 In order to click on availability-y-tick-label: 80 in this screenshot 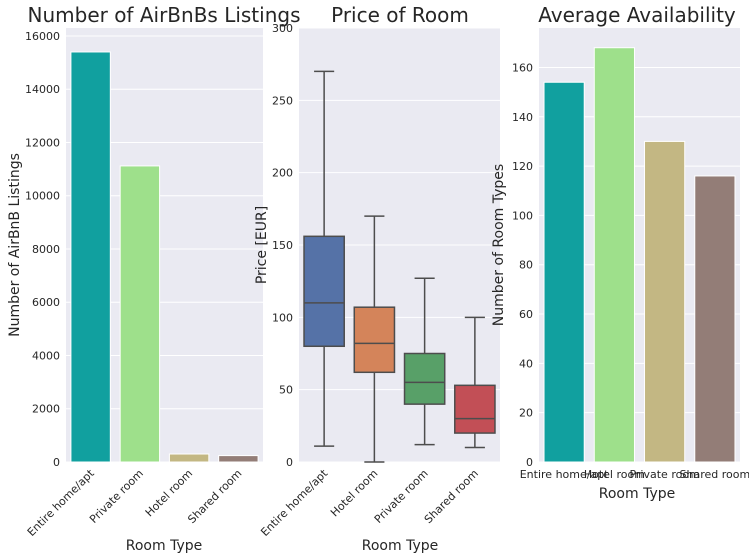, I will do `click(526, 265)`.